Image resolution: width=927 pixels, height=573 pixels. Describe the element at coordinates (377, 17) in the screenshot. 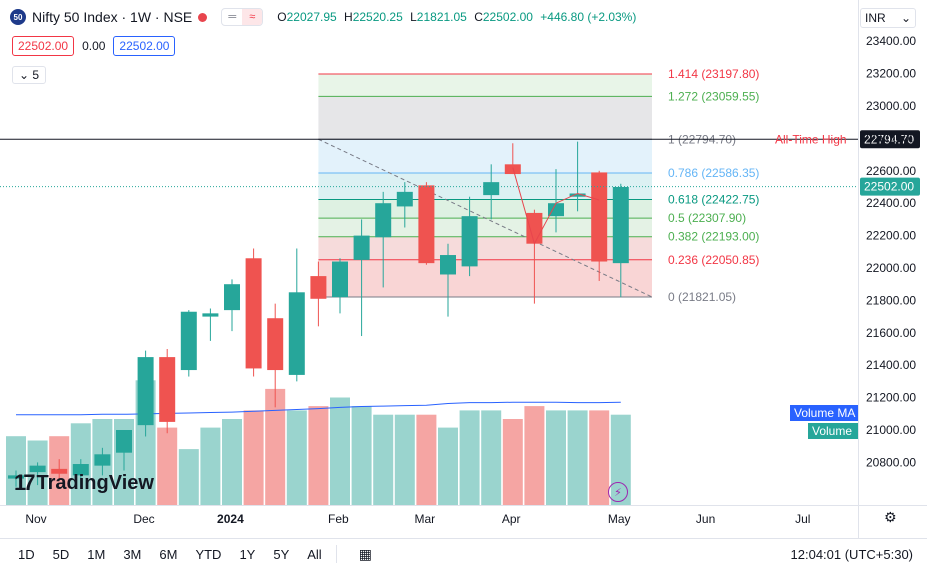

I see `high-value: 22520.25` at that location.